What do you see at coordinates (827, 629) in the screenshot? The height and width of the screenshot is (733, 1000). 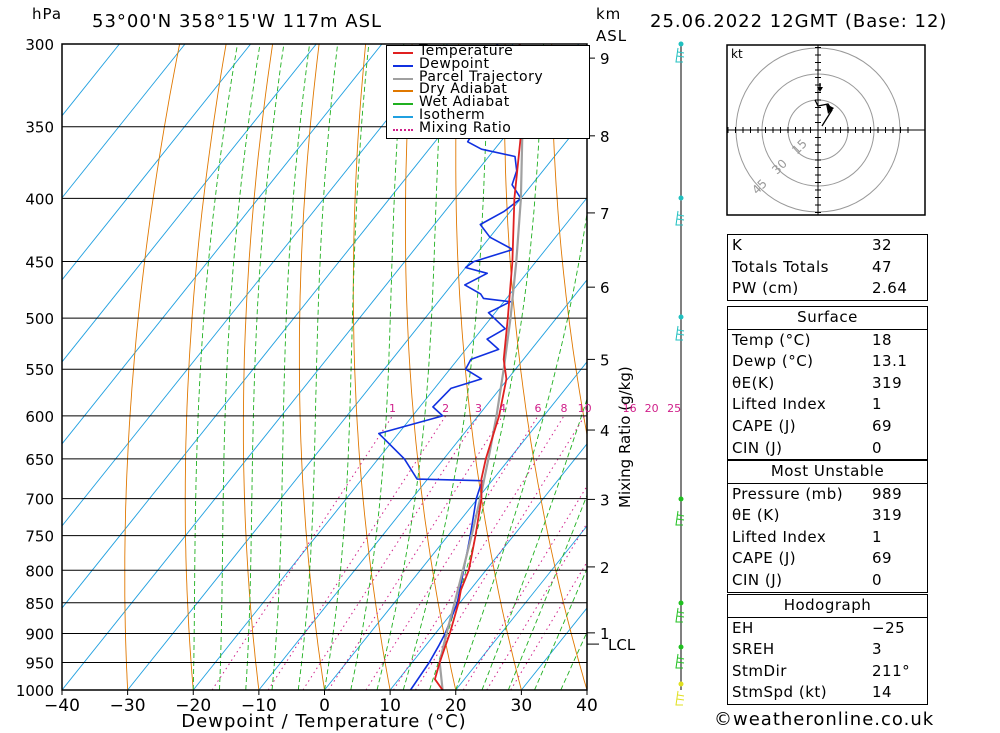 I see `index-row: EH −25` at bounding box center [827, 629].